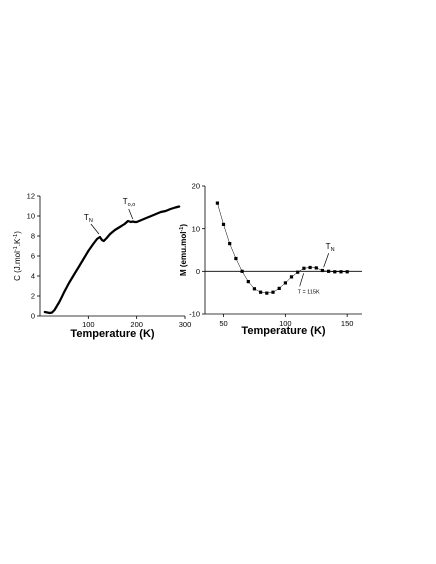 The image size is (436, 564). What do you see at coordinates (183, 250) in the screenshot?
I see `y-axis-label: M (emu.mol-1)` at bounding box center [183, 250].